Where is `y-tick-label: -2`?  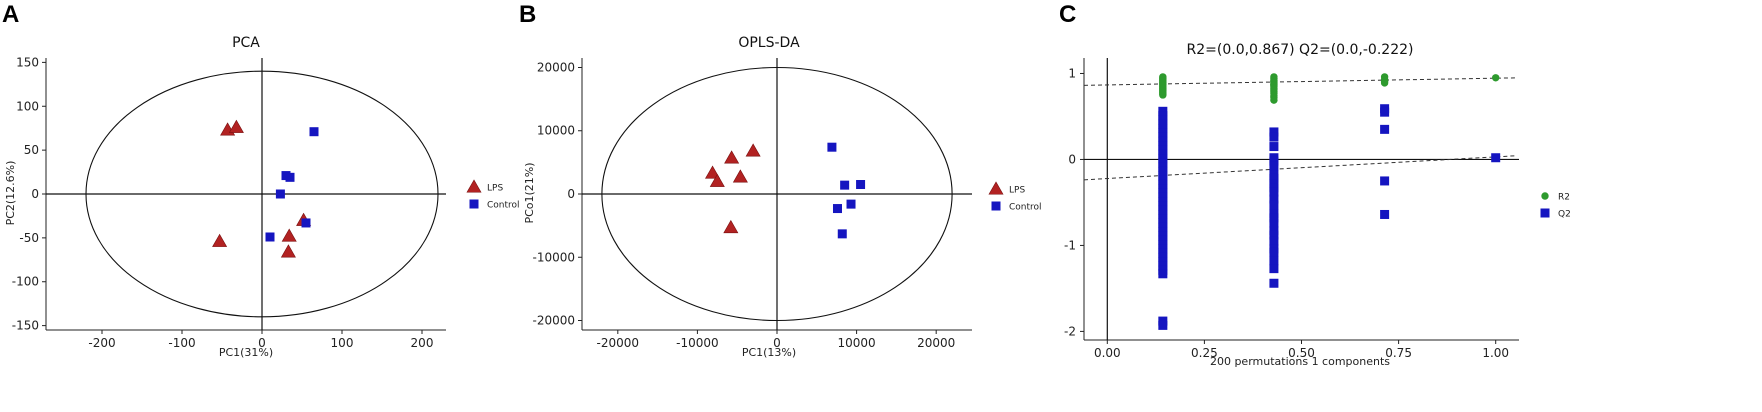
y-tick-label: -2 is located at coordinates (1070, 331).